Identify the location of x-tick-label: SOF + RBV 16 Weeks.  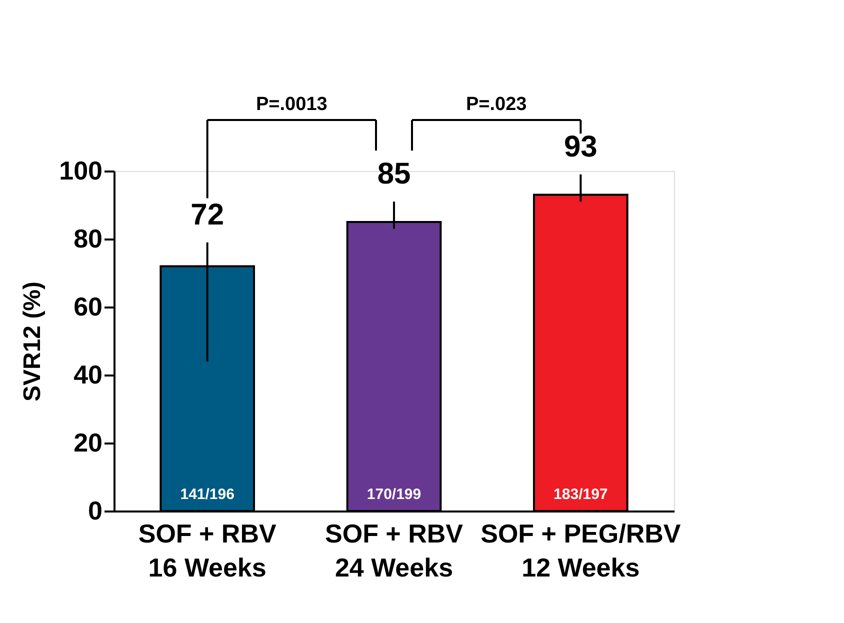
(207, 550).